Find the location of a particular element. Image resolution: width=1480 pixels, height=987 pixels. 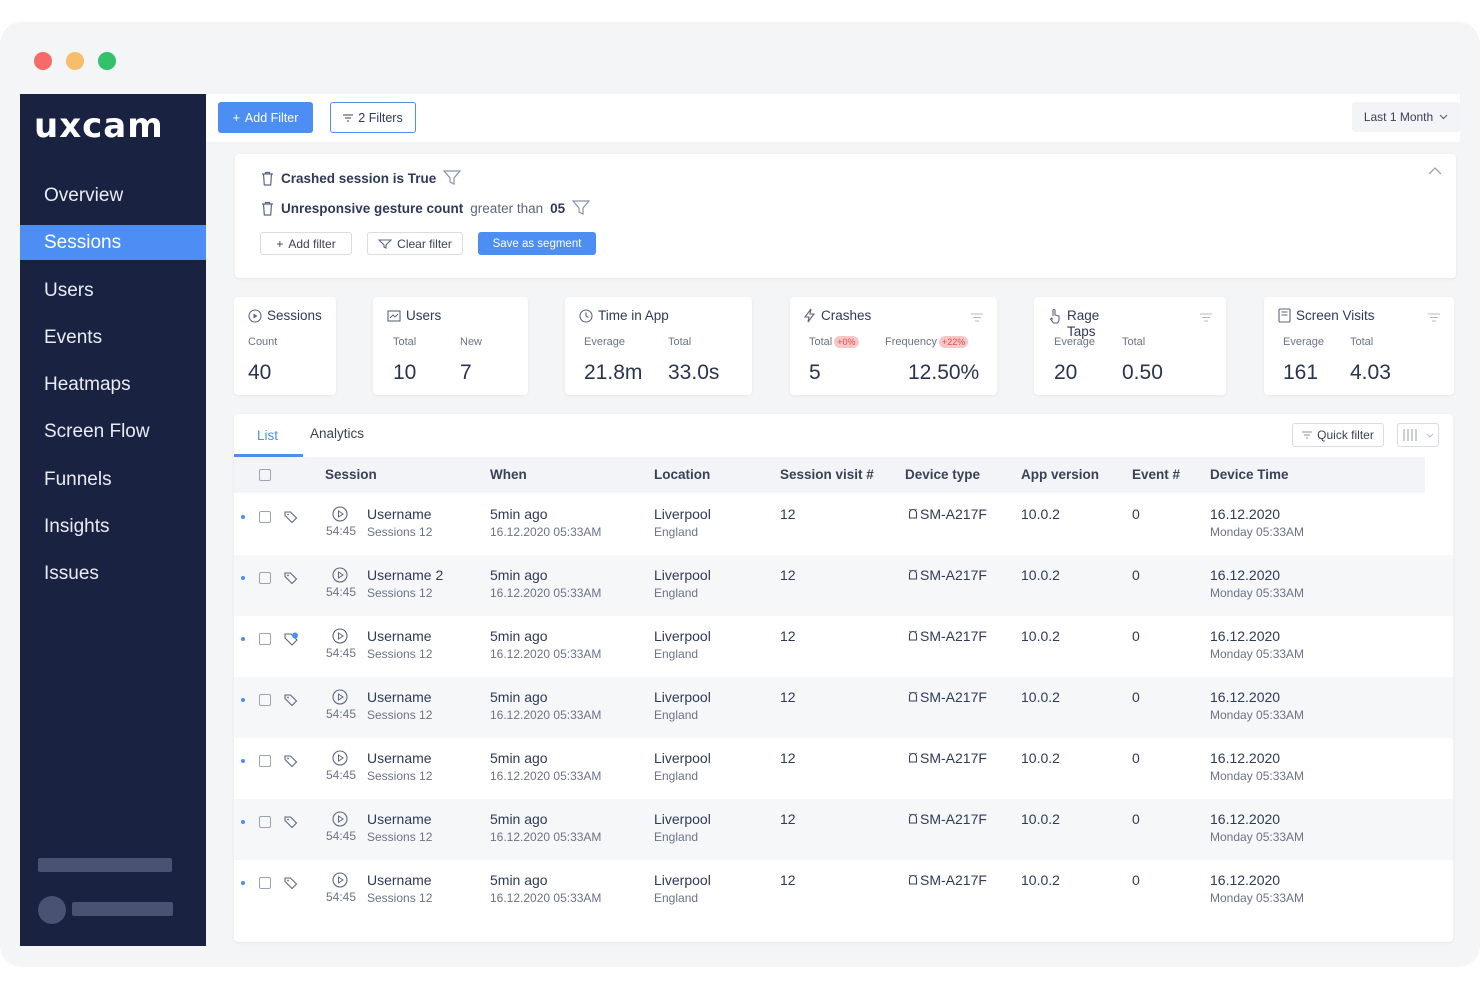

card-sub-label: Frequency +22% is located at coordinates (927, 342).